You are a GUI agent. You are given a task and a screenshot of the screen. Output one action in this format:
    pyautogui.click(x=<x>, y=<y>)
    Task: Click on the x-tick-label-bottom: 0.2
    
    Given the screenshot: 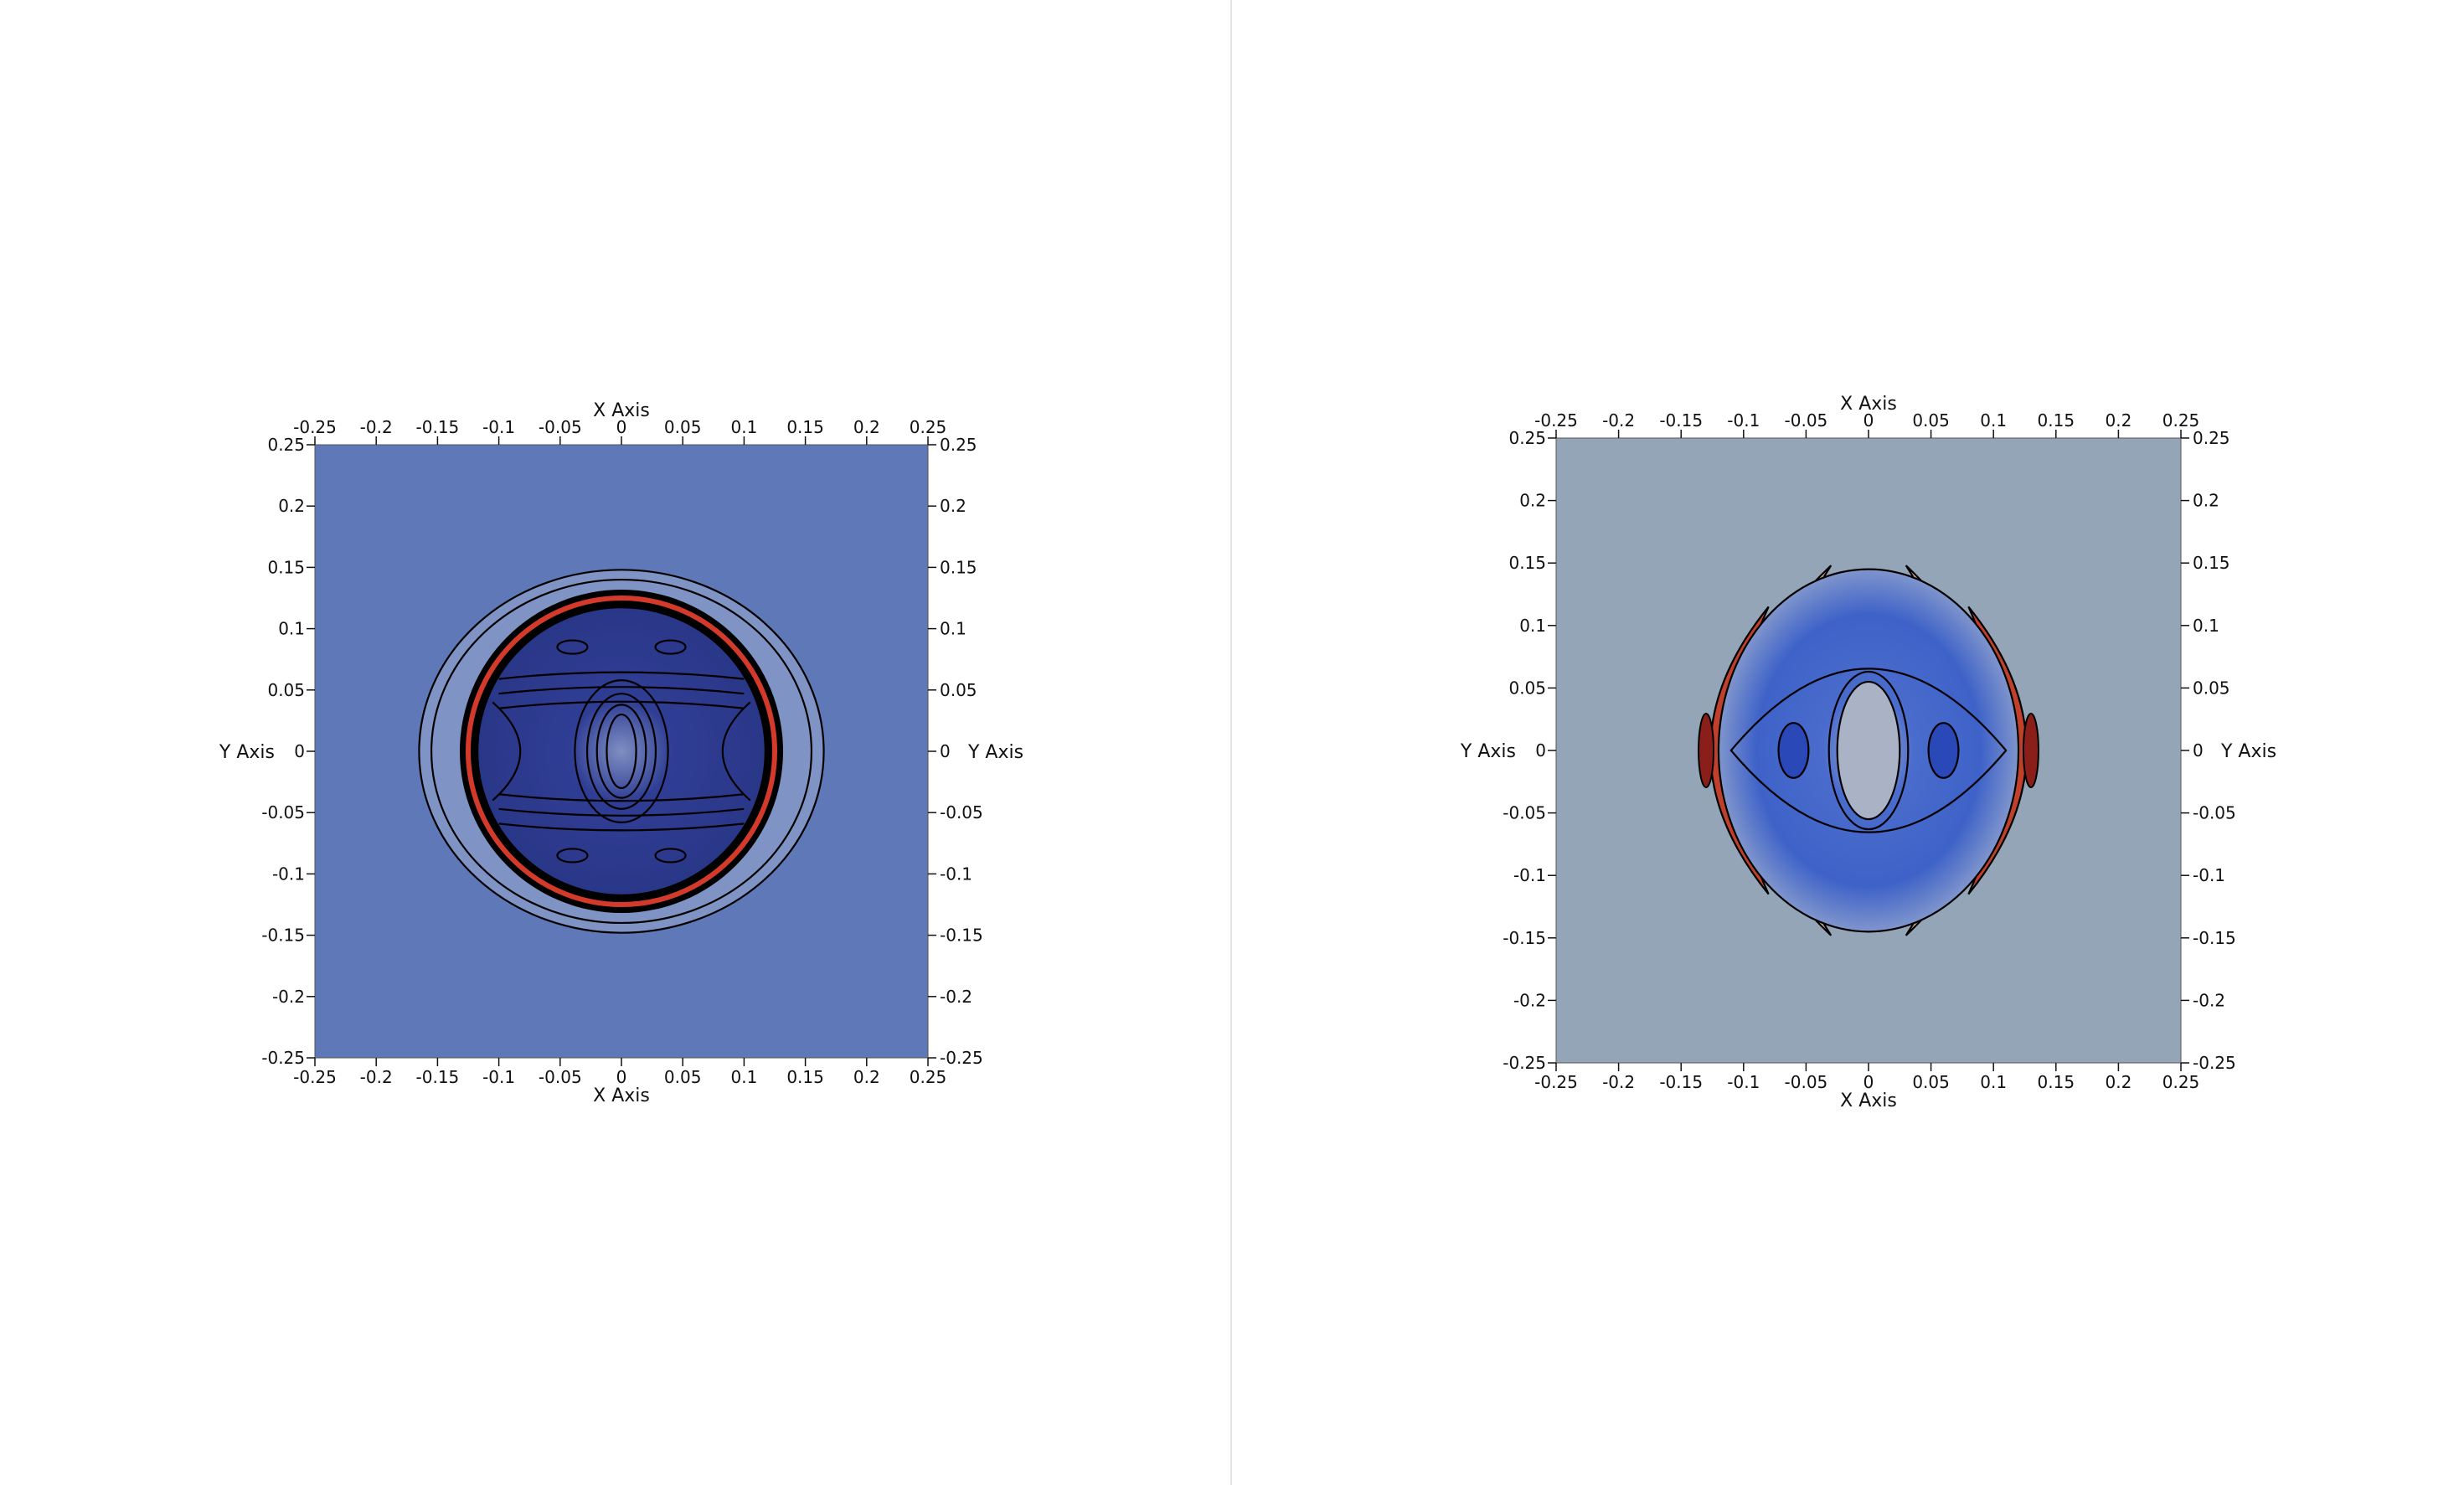 What is the action you would take?
    pyautogui.click(x=2118, y=1082)
    